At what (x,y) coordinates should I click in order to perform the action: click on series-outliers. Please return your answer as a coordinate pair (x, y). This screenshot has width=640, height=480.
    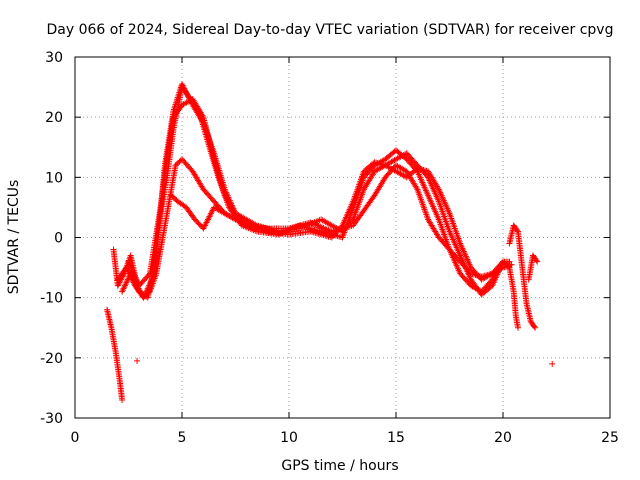
    Looking at the image, I should click on (345, 362).